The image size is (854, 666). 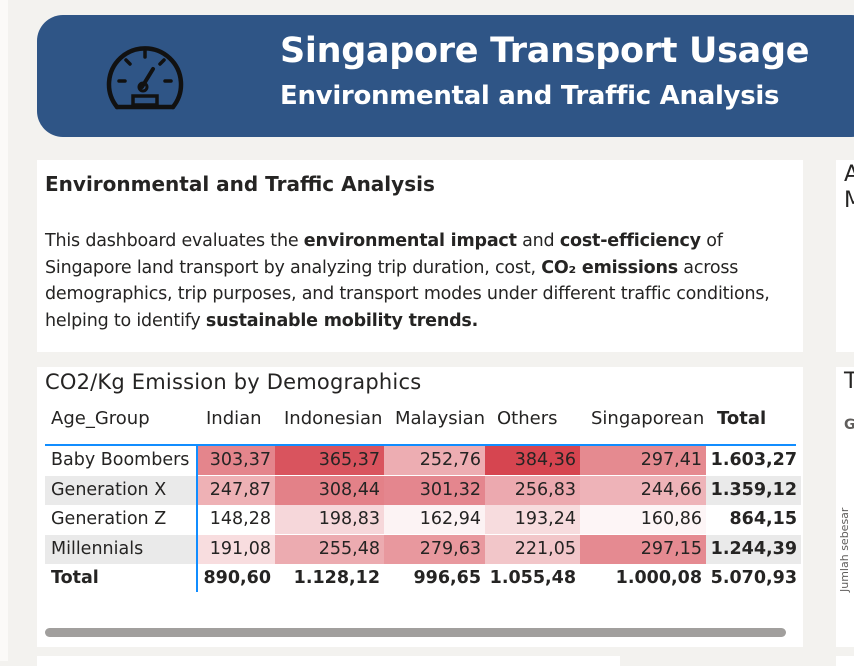 I want to click on heat-cell: 162,94, so click(x=434, y=519).